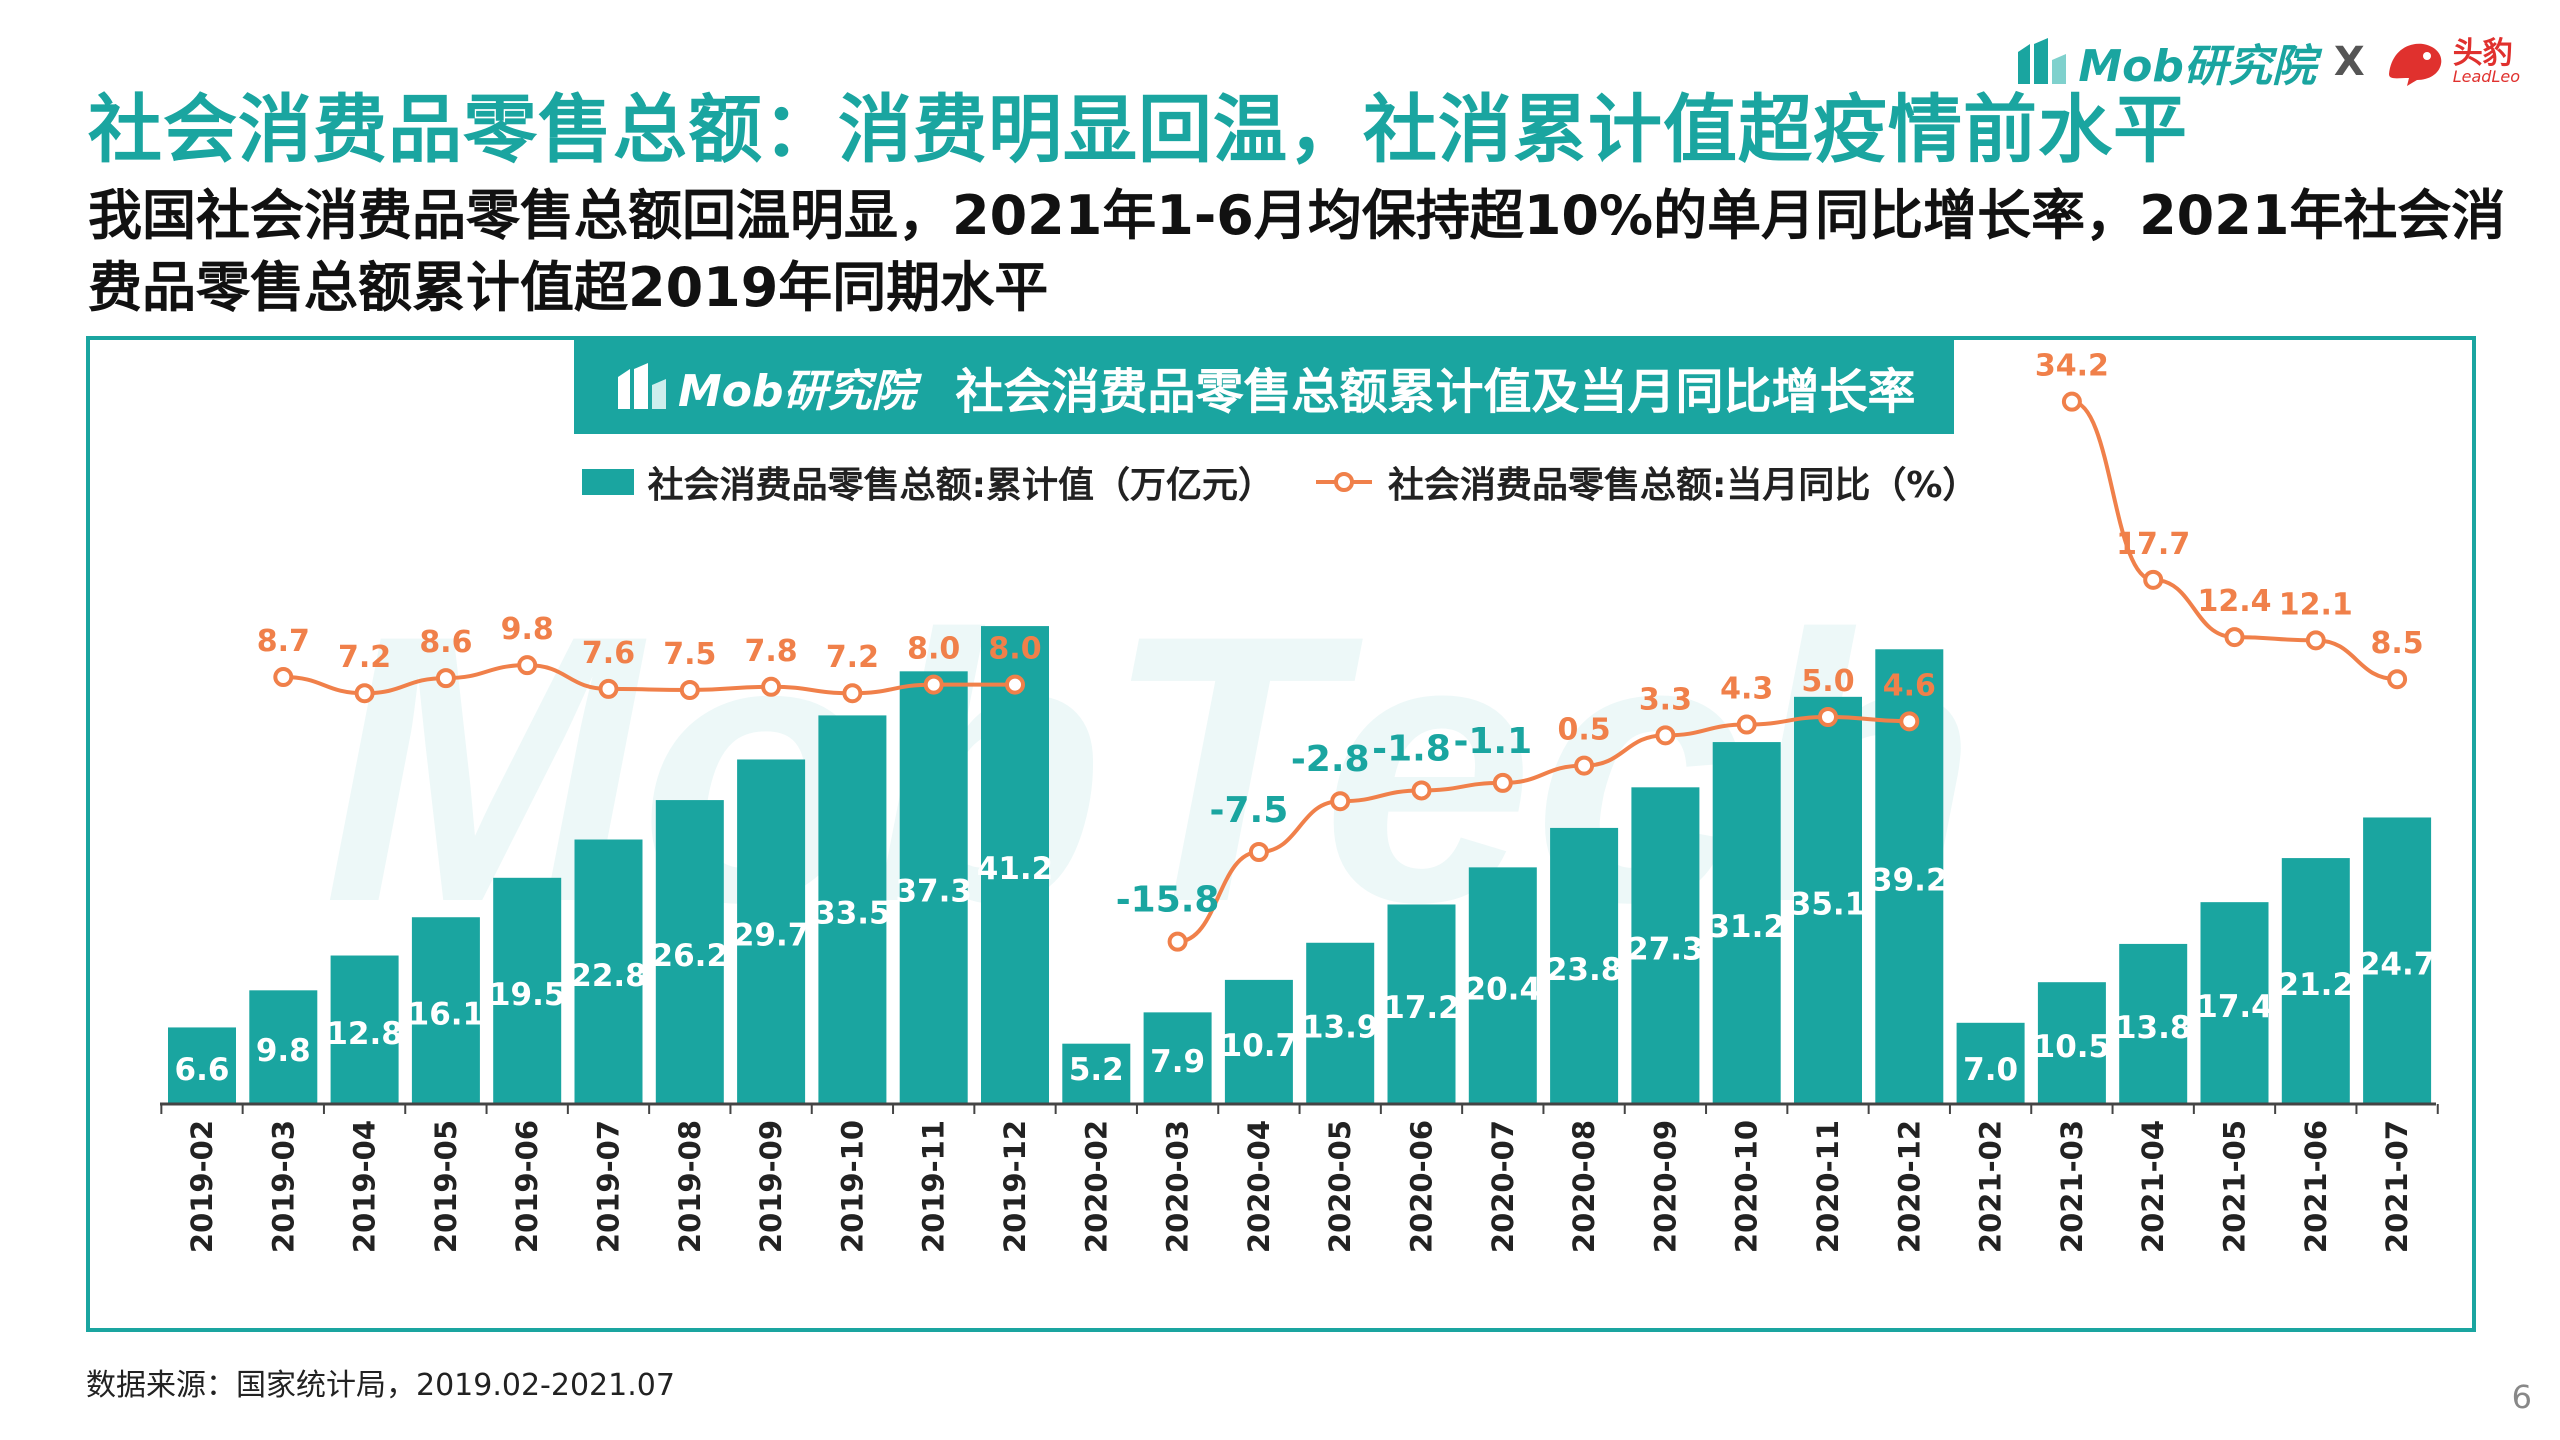 This screenshot has width=2560, height=1440. Describe the element at coordinates (1096, 1070) in the screenshot. I see `bar-label-2020-02: 5.2` at that location.